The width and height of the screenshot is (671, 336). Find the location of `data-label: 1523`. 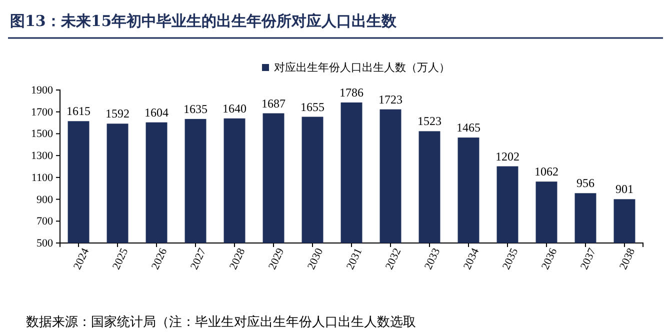

data-label: 1523 is located at coordinates (429, 121).